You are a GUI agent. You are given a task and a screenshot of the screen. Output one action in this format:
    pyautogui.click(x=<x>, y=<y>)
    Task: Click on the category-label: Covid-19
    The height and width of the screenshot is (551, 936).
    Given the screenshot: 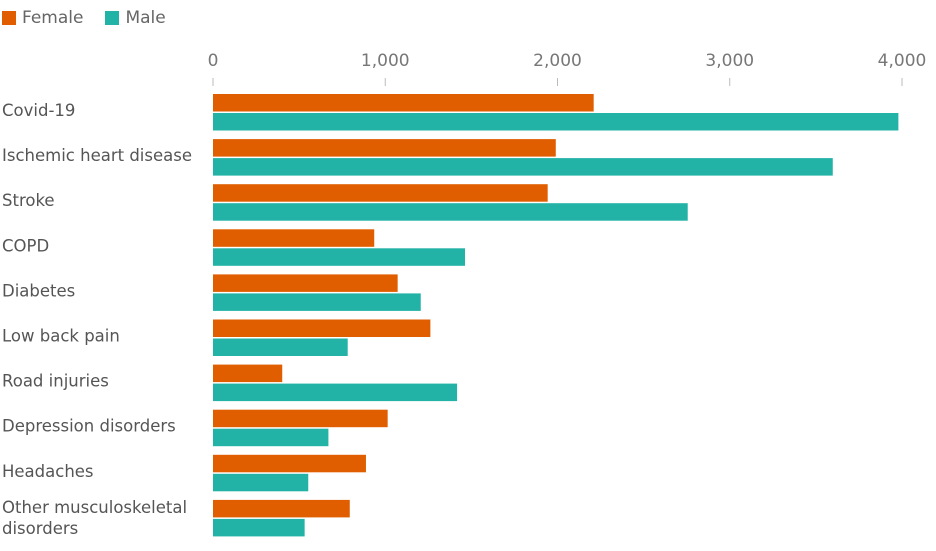 What is the action you would take?
    pyautogui.click(x=38, y=110)
    